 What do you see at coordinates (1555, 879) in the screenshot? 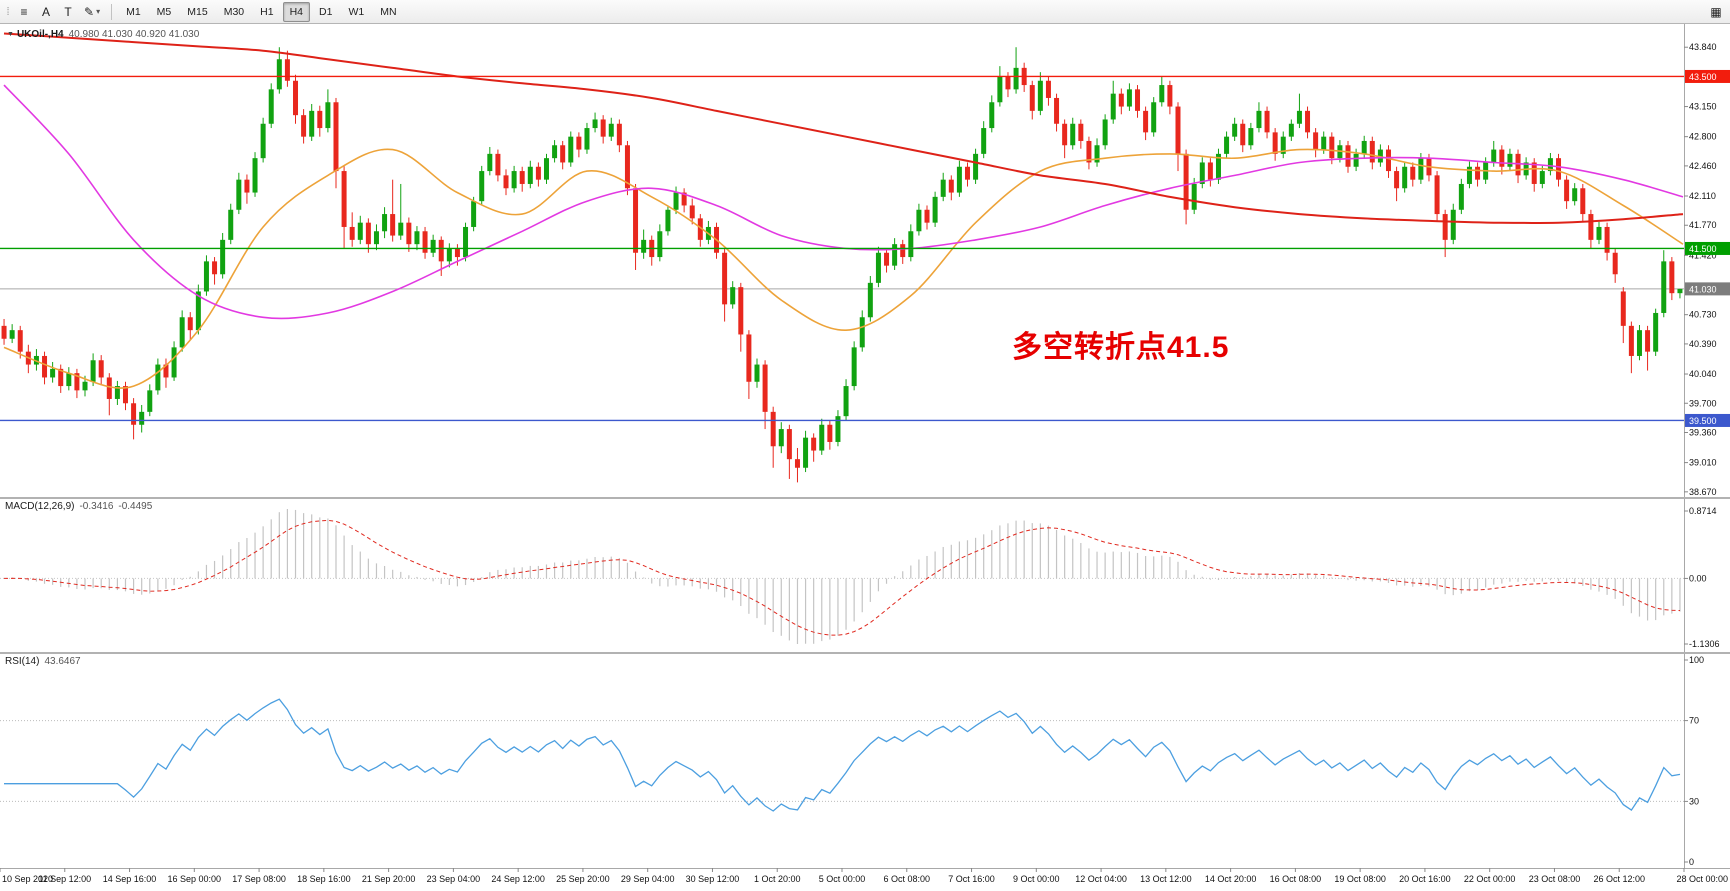
I see `time-axis-label: 23 Oct 08:00` at bounding box center [1555, 879].